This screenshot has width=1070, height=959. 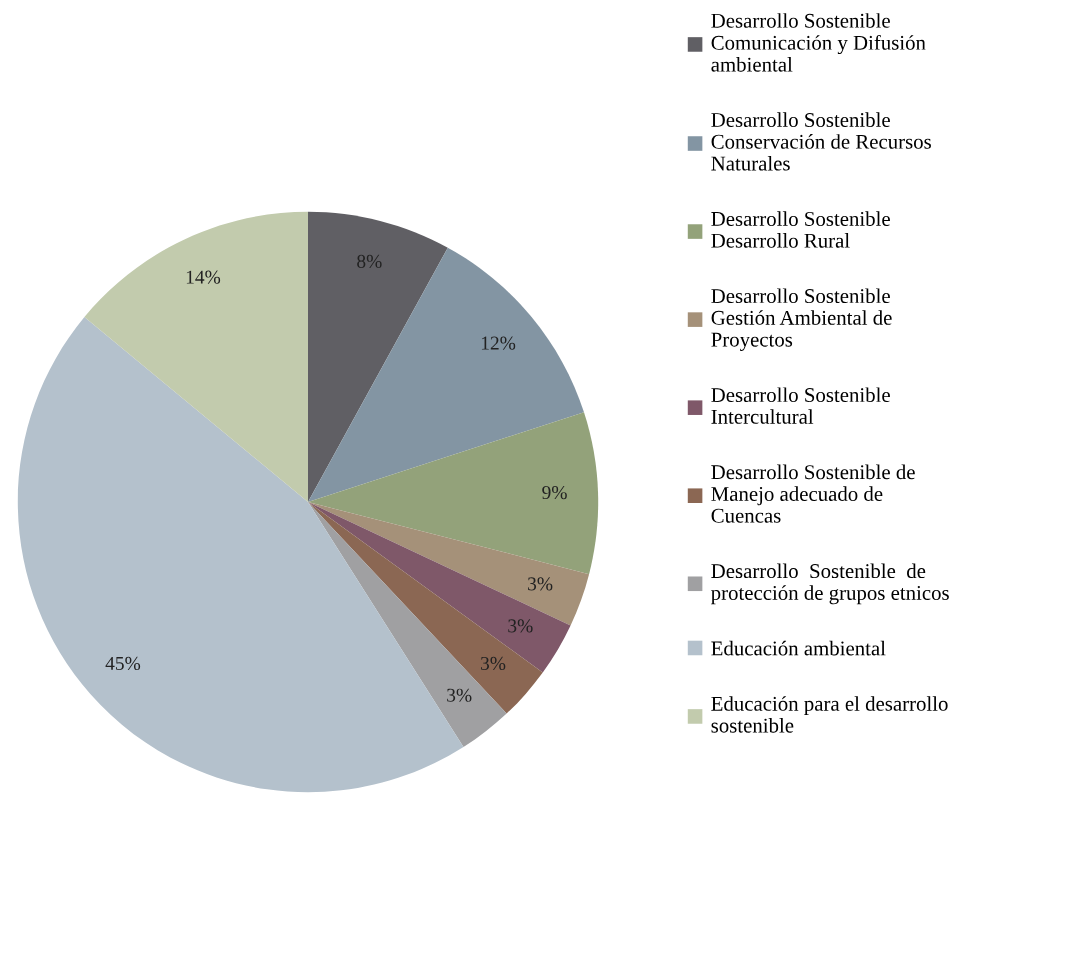 What do you see at coordinates (798, 648) in the screenshot?
I see `legend-label: Educación ambiental` at bounding box center [798, 648].